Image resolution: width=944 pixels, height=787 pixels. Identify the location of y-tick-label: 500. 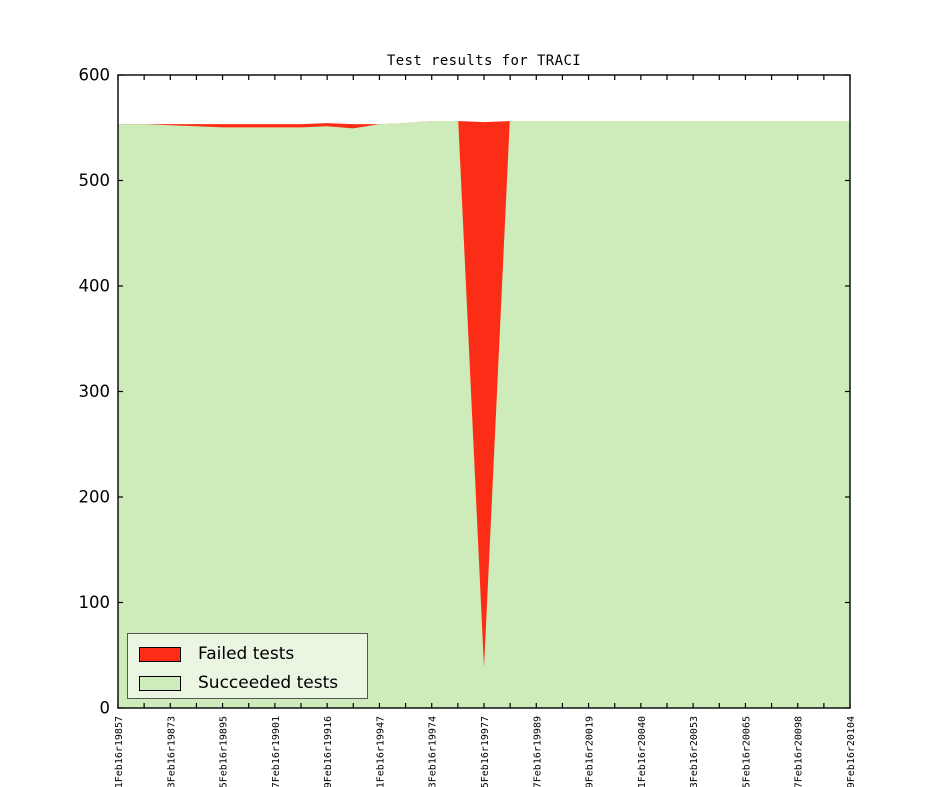
(95, 180).